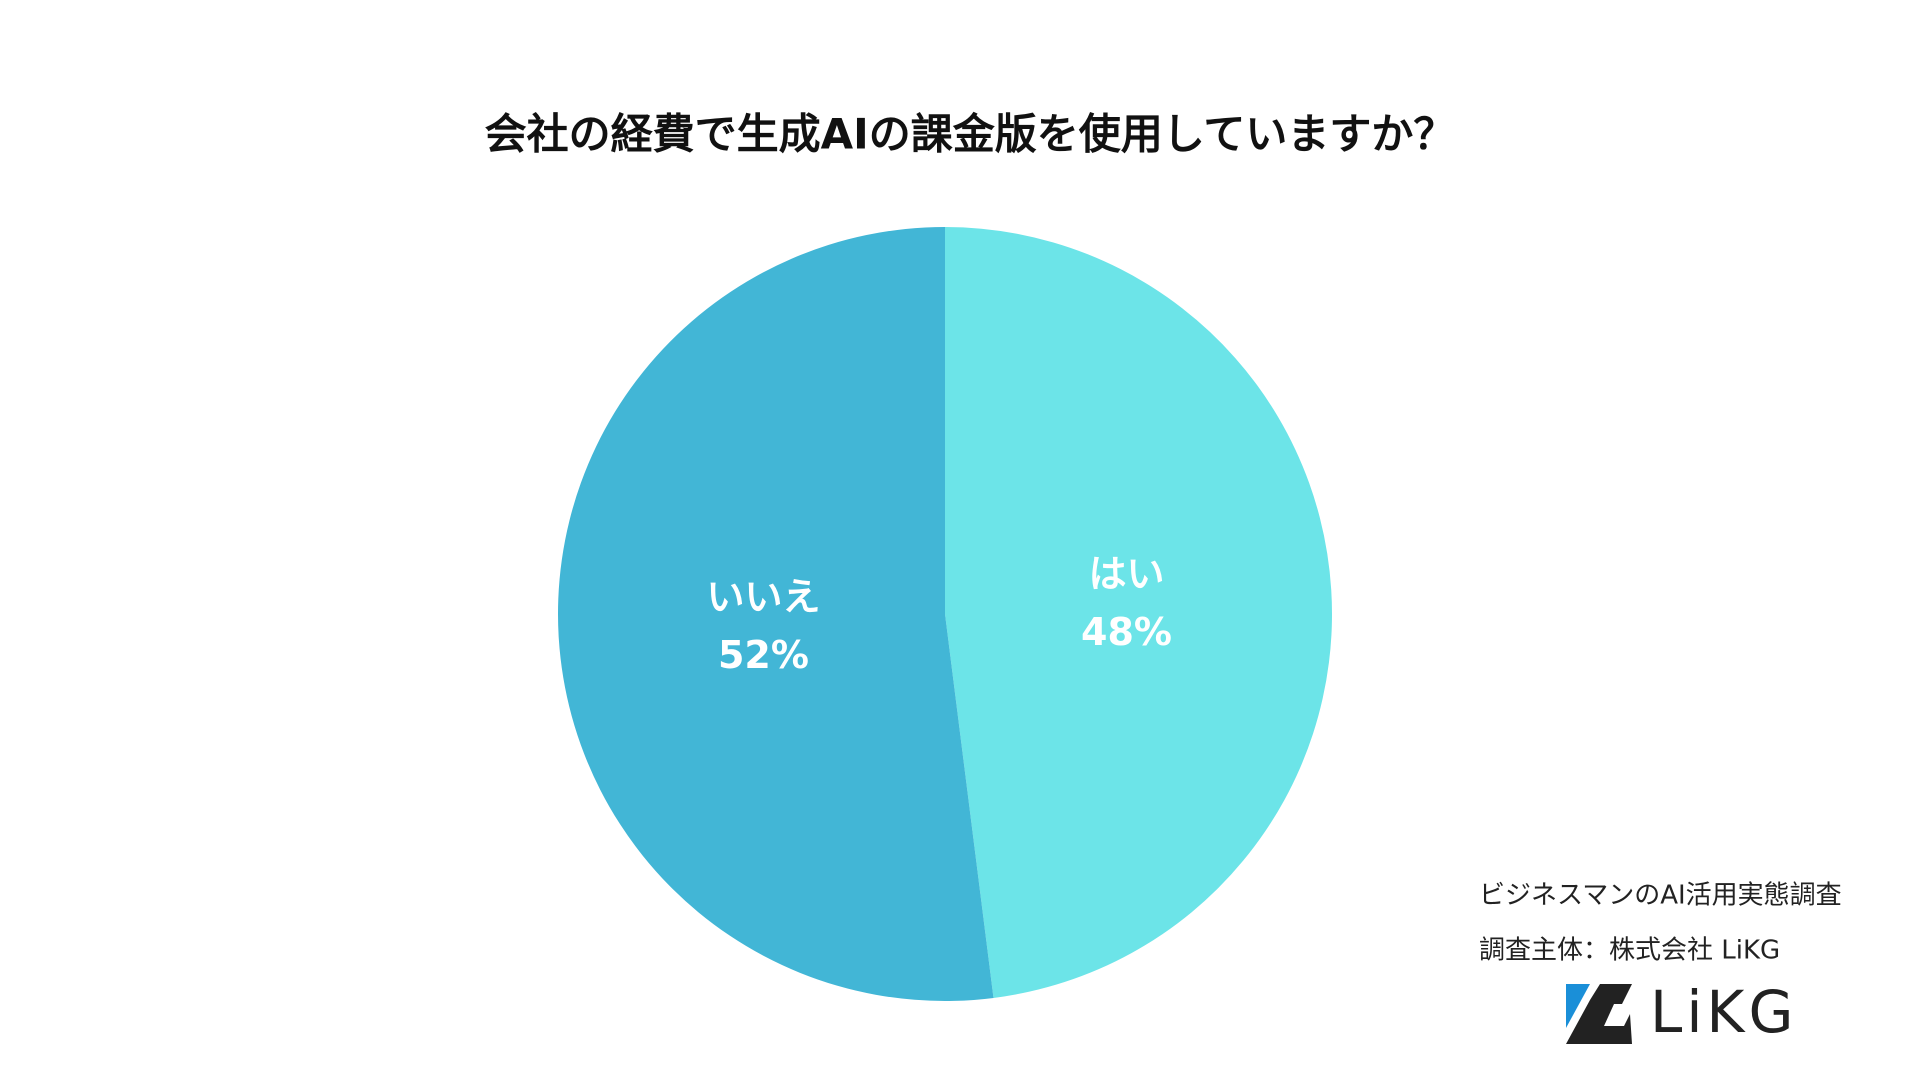 This screenshot has width=1920, height=1080. I want to click on logo-icon-black, so click(1599, 1014).